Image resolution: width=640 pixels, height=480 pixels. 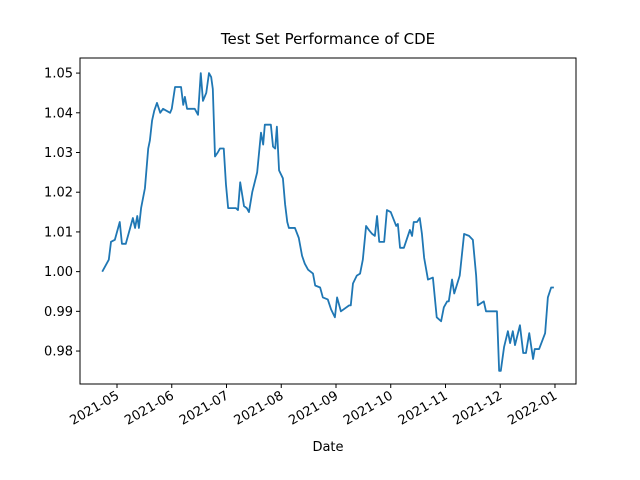 I want to click on y-tick-label: 1.03, so click(x=58, y=153).